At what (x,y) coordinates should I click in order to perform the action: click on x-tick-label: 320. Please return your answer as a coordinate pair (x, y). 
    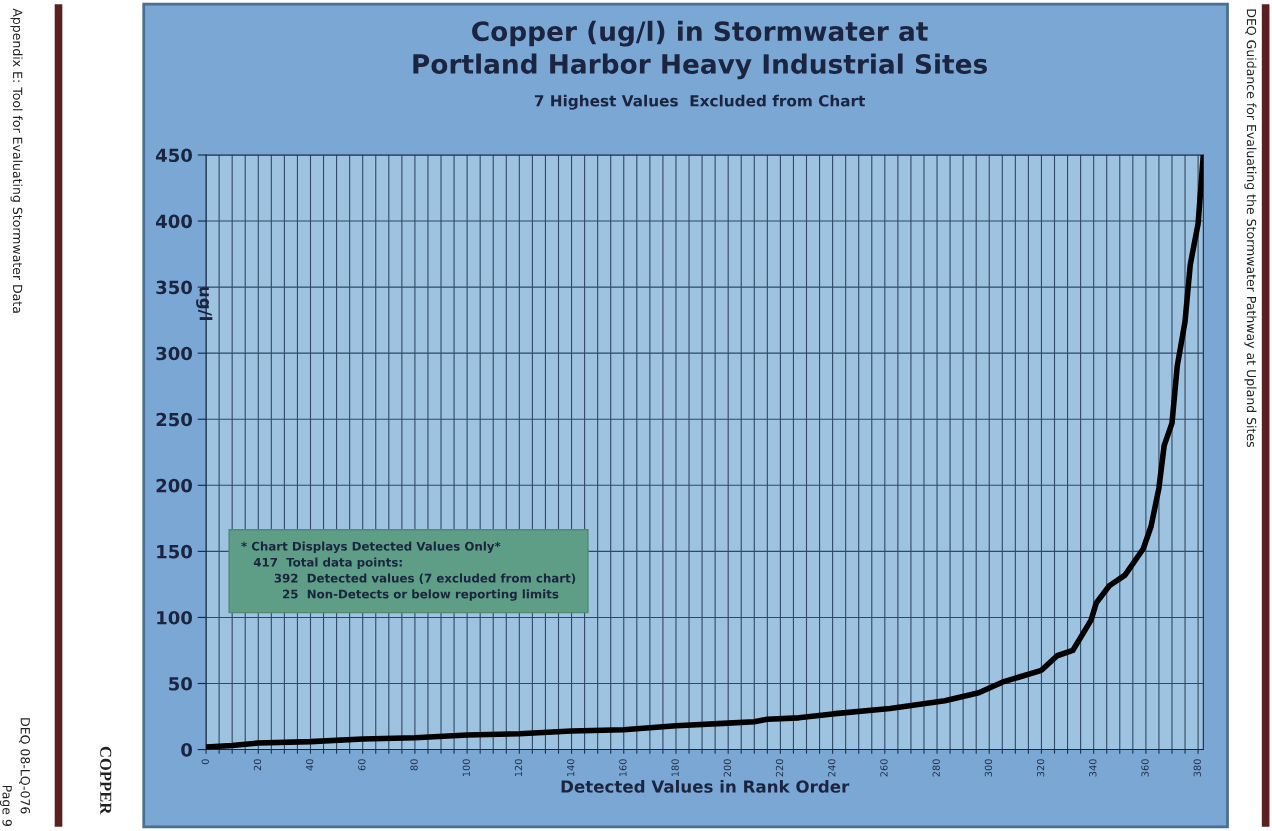
    Looking at the image, I should click on (1040, 768).